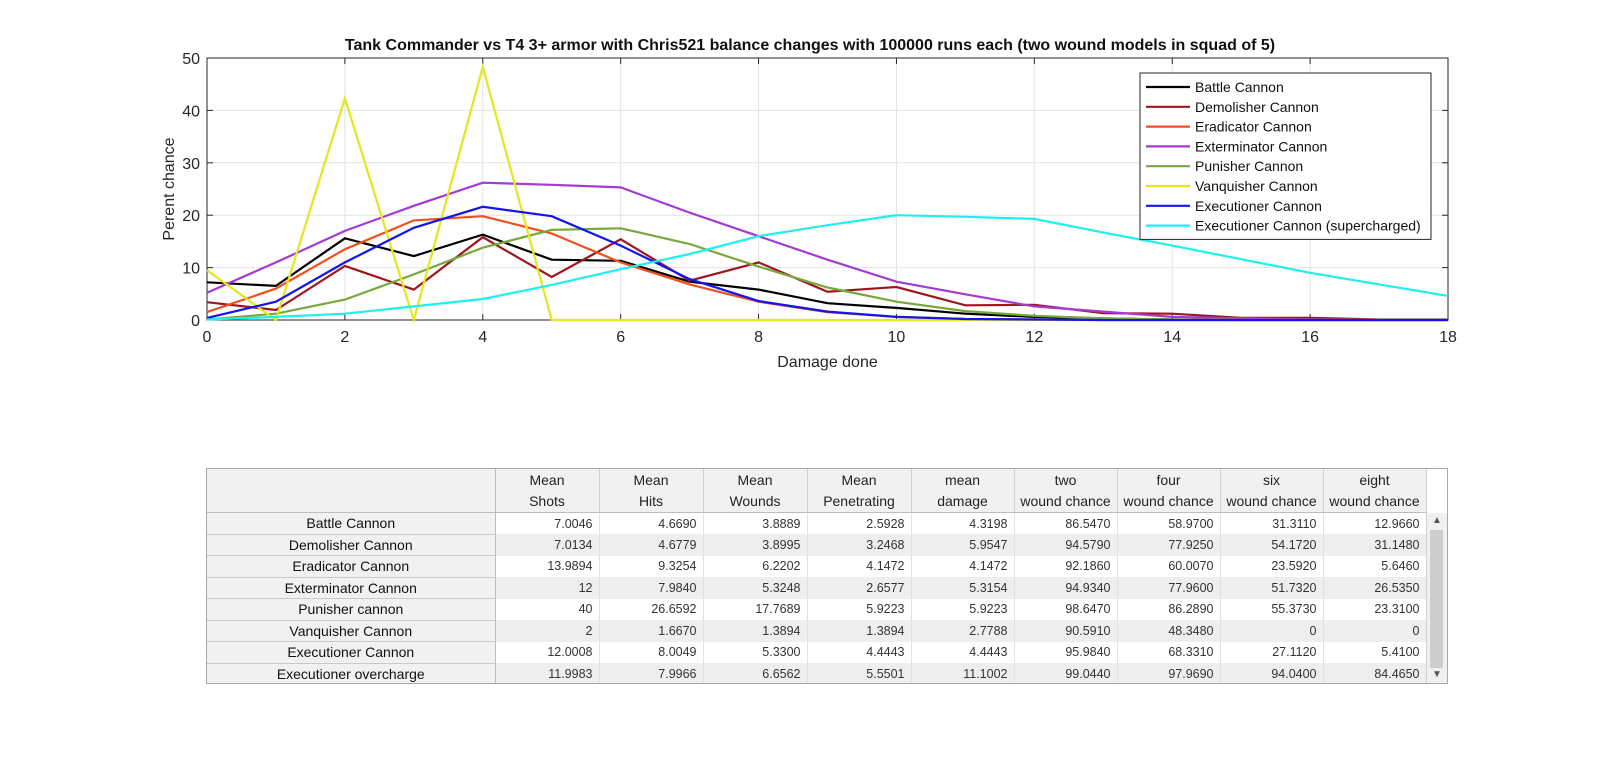 This screenshot has width=1600, height=768. I want to click on table-cell: 2, so click(547, 631).